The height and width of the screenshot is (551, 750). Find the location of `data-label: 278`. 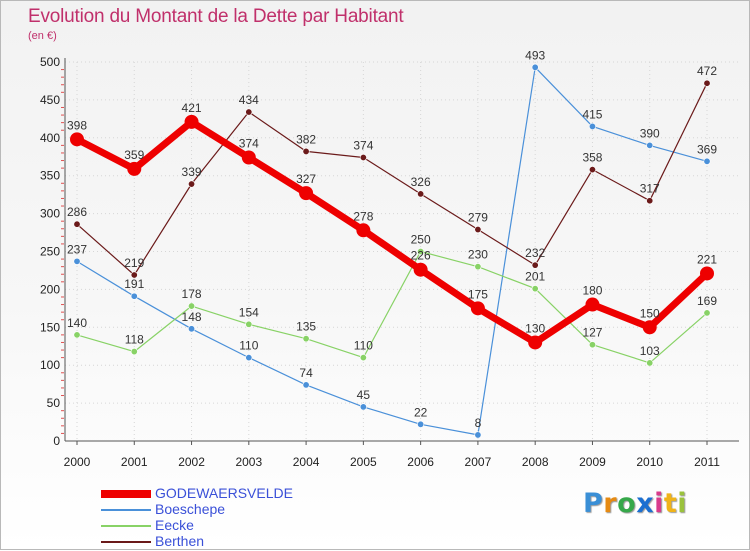

data-label: 278 is located at coordinates (363, 216).